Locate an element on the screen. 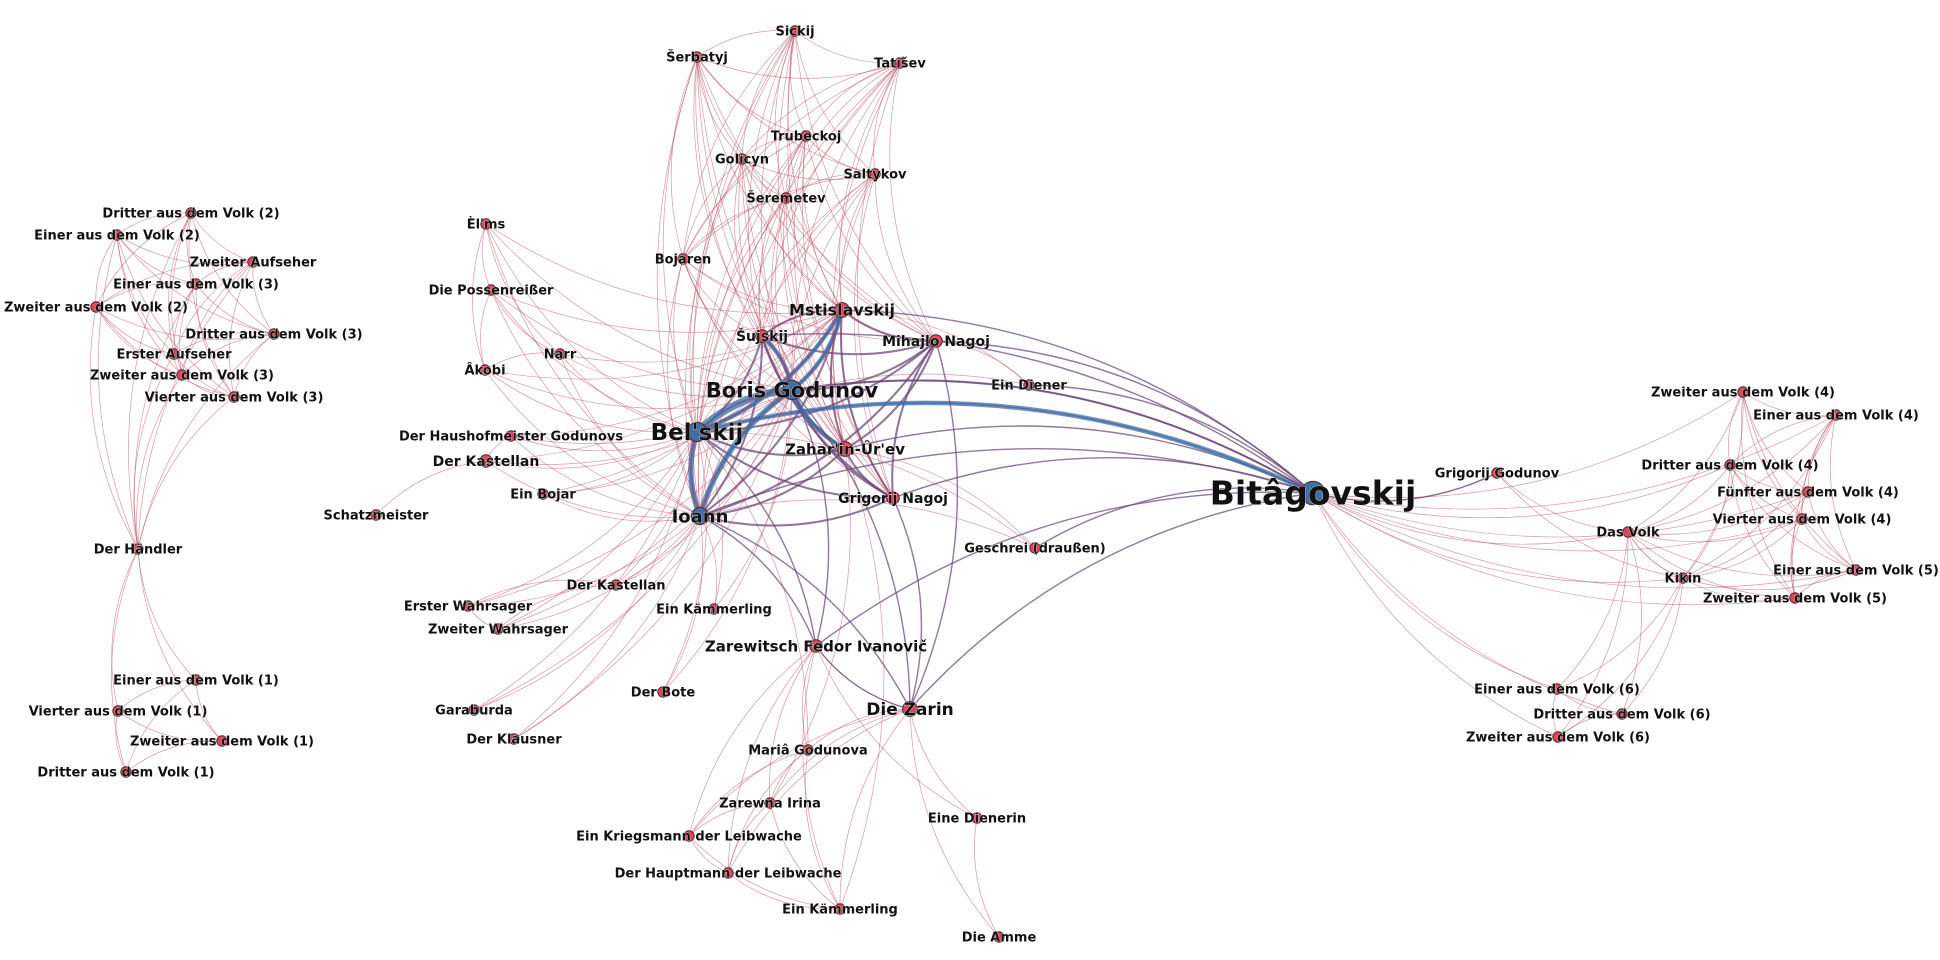 The image size is (1940, 960). edge-geschrei-zaharin is located at coordinates (940, 498).